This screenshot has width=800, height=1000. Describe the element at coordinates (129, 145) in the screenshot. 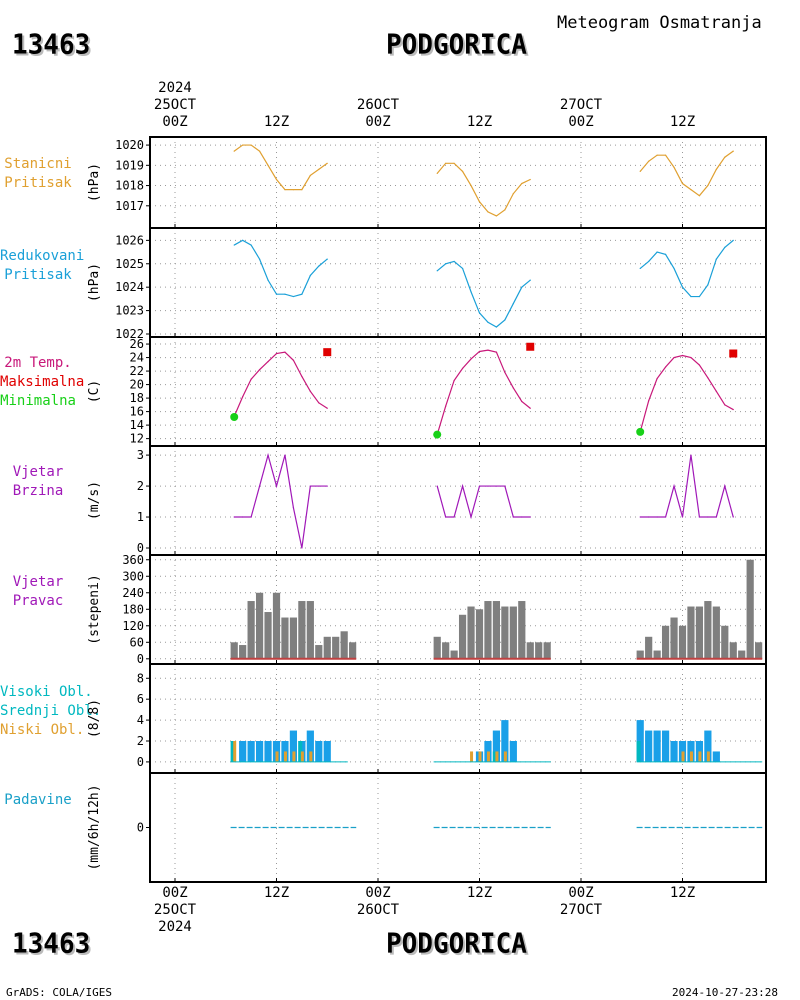

I see `y-tick-label: 1020` at that location.